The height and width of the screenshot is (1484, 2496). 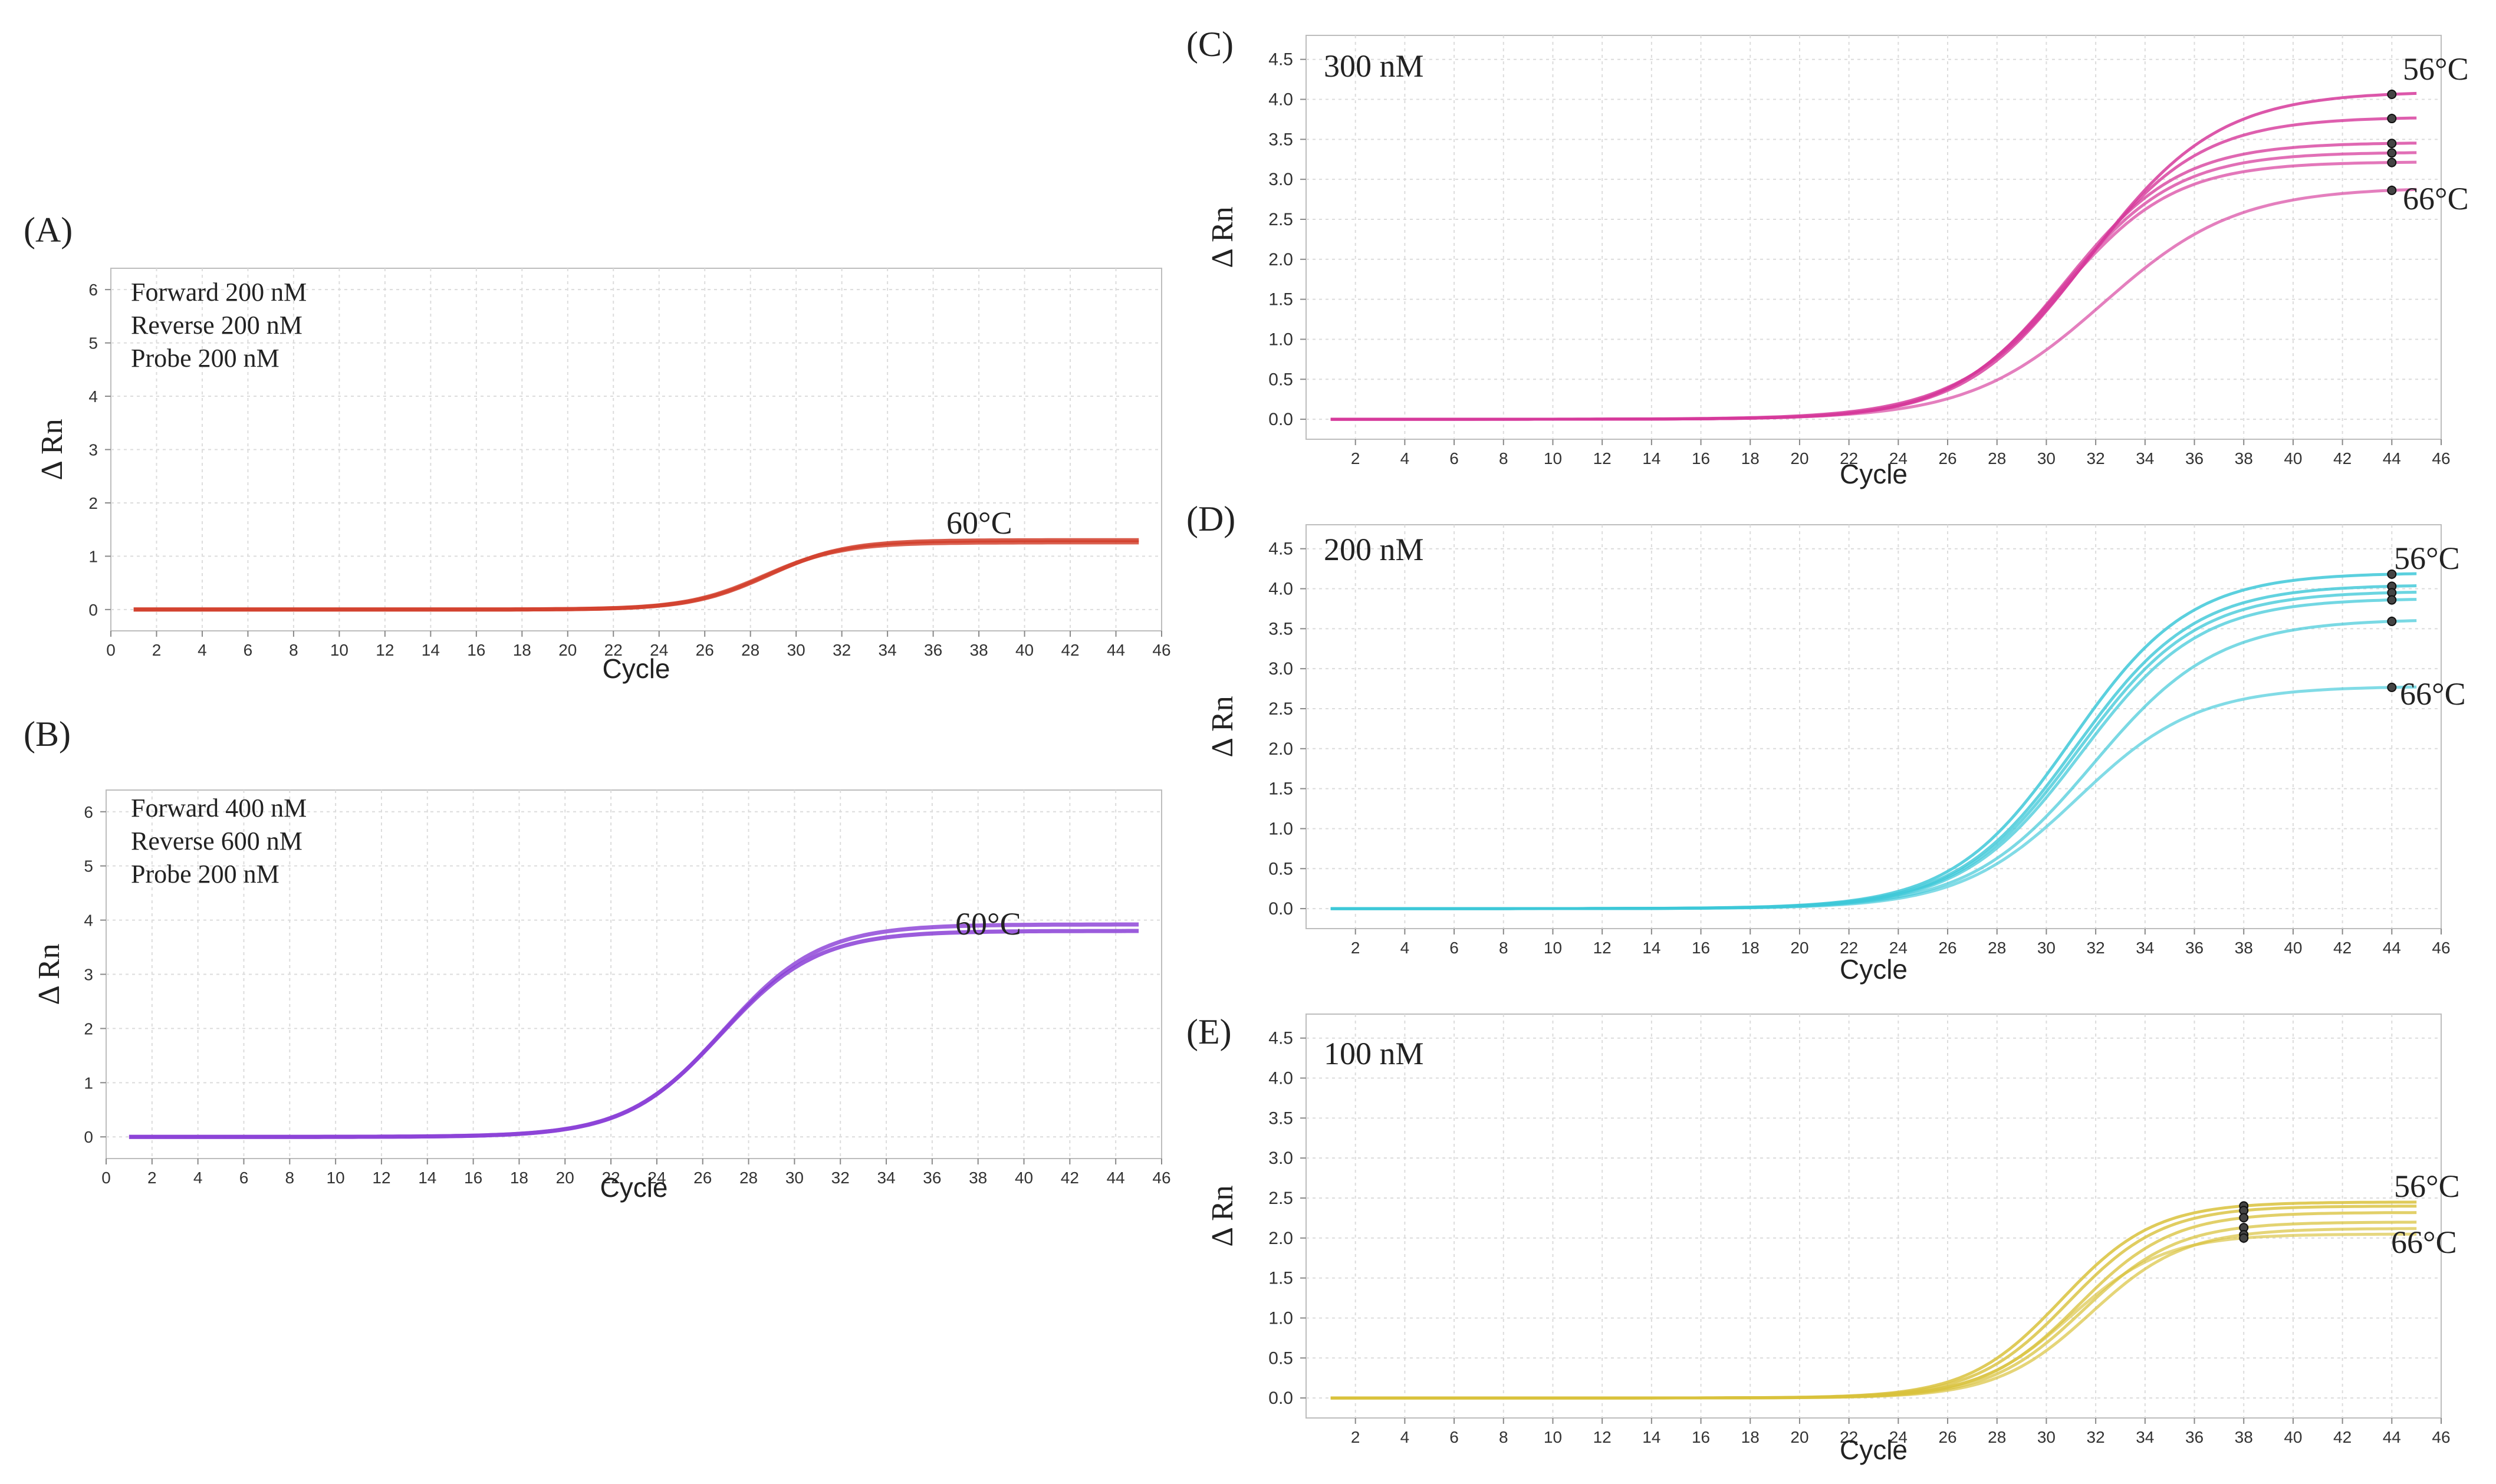 What do you see at coordinates (1210, 44) in the screenshot?
I see `panel-label: (C)` at bounding box center [1210, 44].